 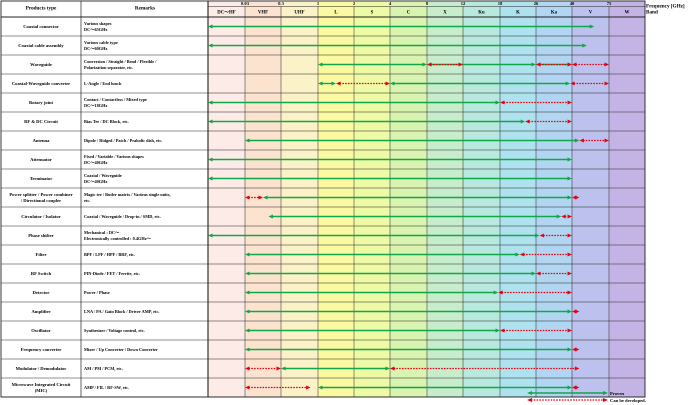 I want to click on product-type-label: Circulator / Isolator, so click(x=40, y=216).